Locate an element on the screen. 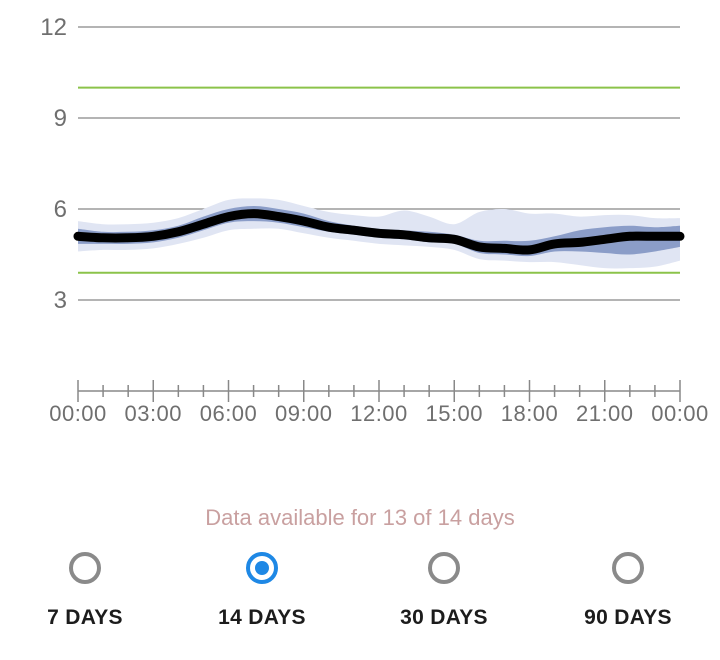 The height and width of the screenshot is (660, 720). range-option-14-days: 14 DAYS is located at coordinates (262, 591).